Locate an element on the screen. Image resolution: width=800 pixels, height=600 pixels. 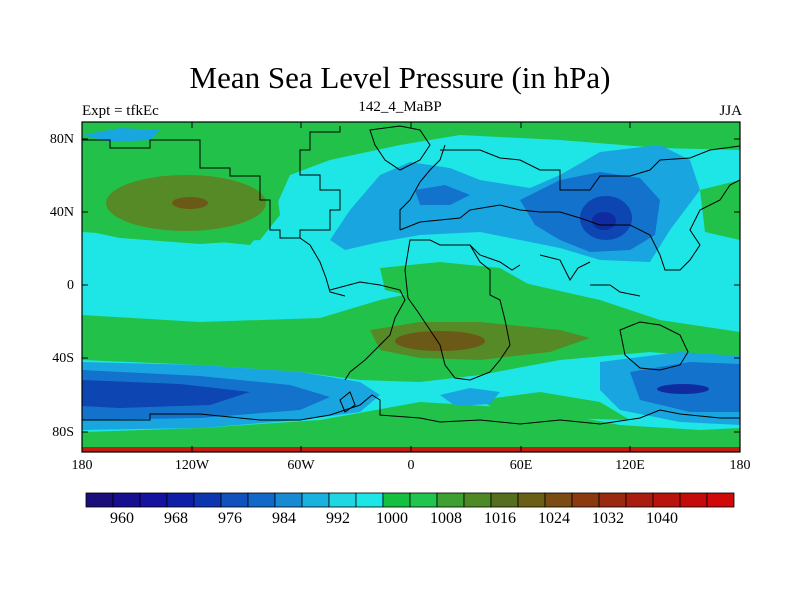
xtick-label: 120E is located at coordinates (630, 465).